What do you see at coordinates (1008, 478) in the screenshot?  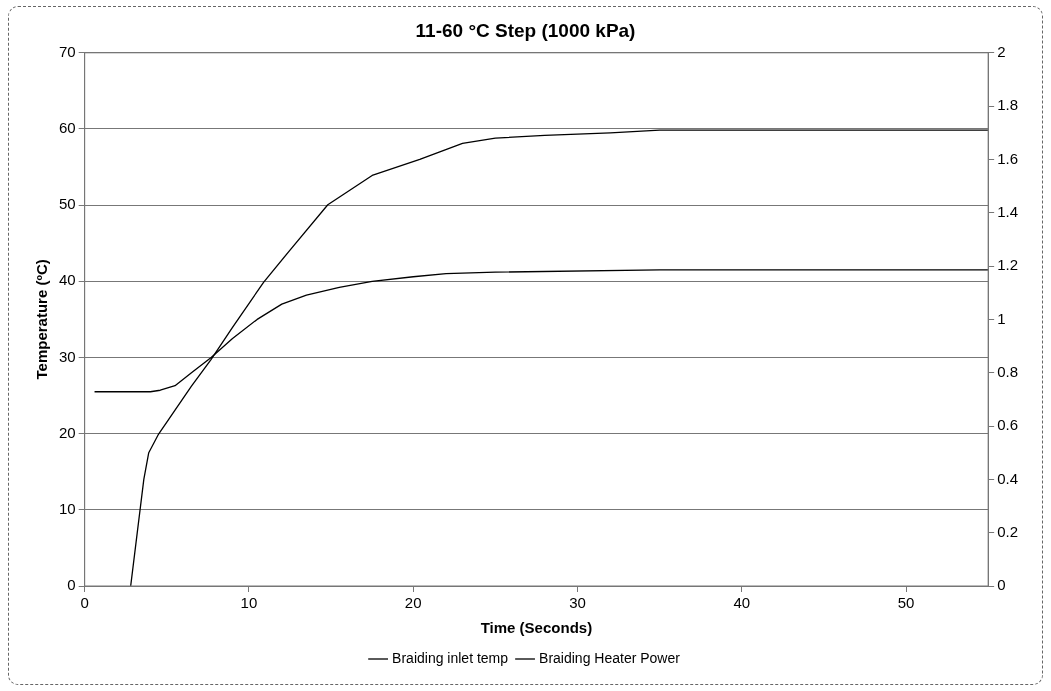 I see `y2-tick-label: 0.4` at bounding box center [1008, 478].